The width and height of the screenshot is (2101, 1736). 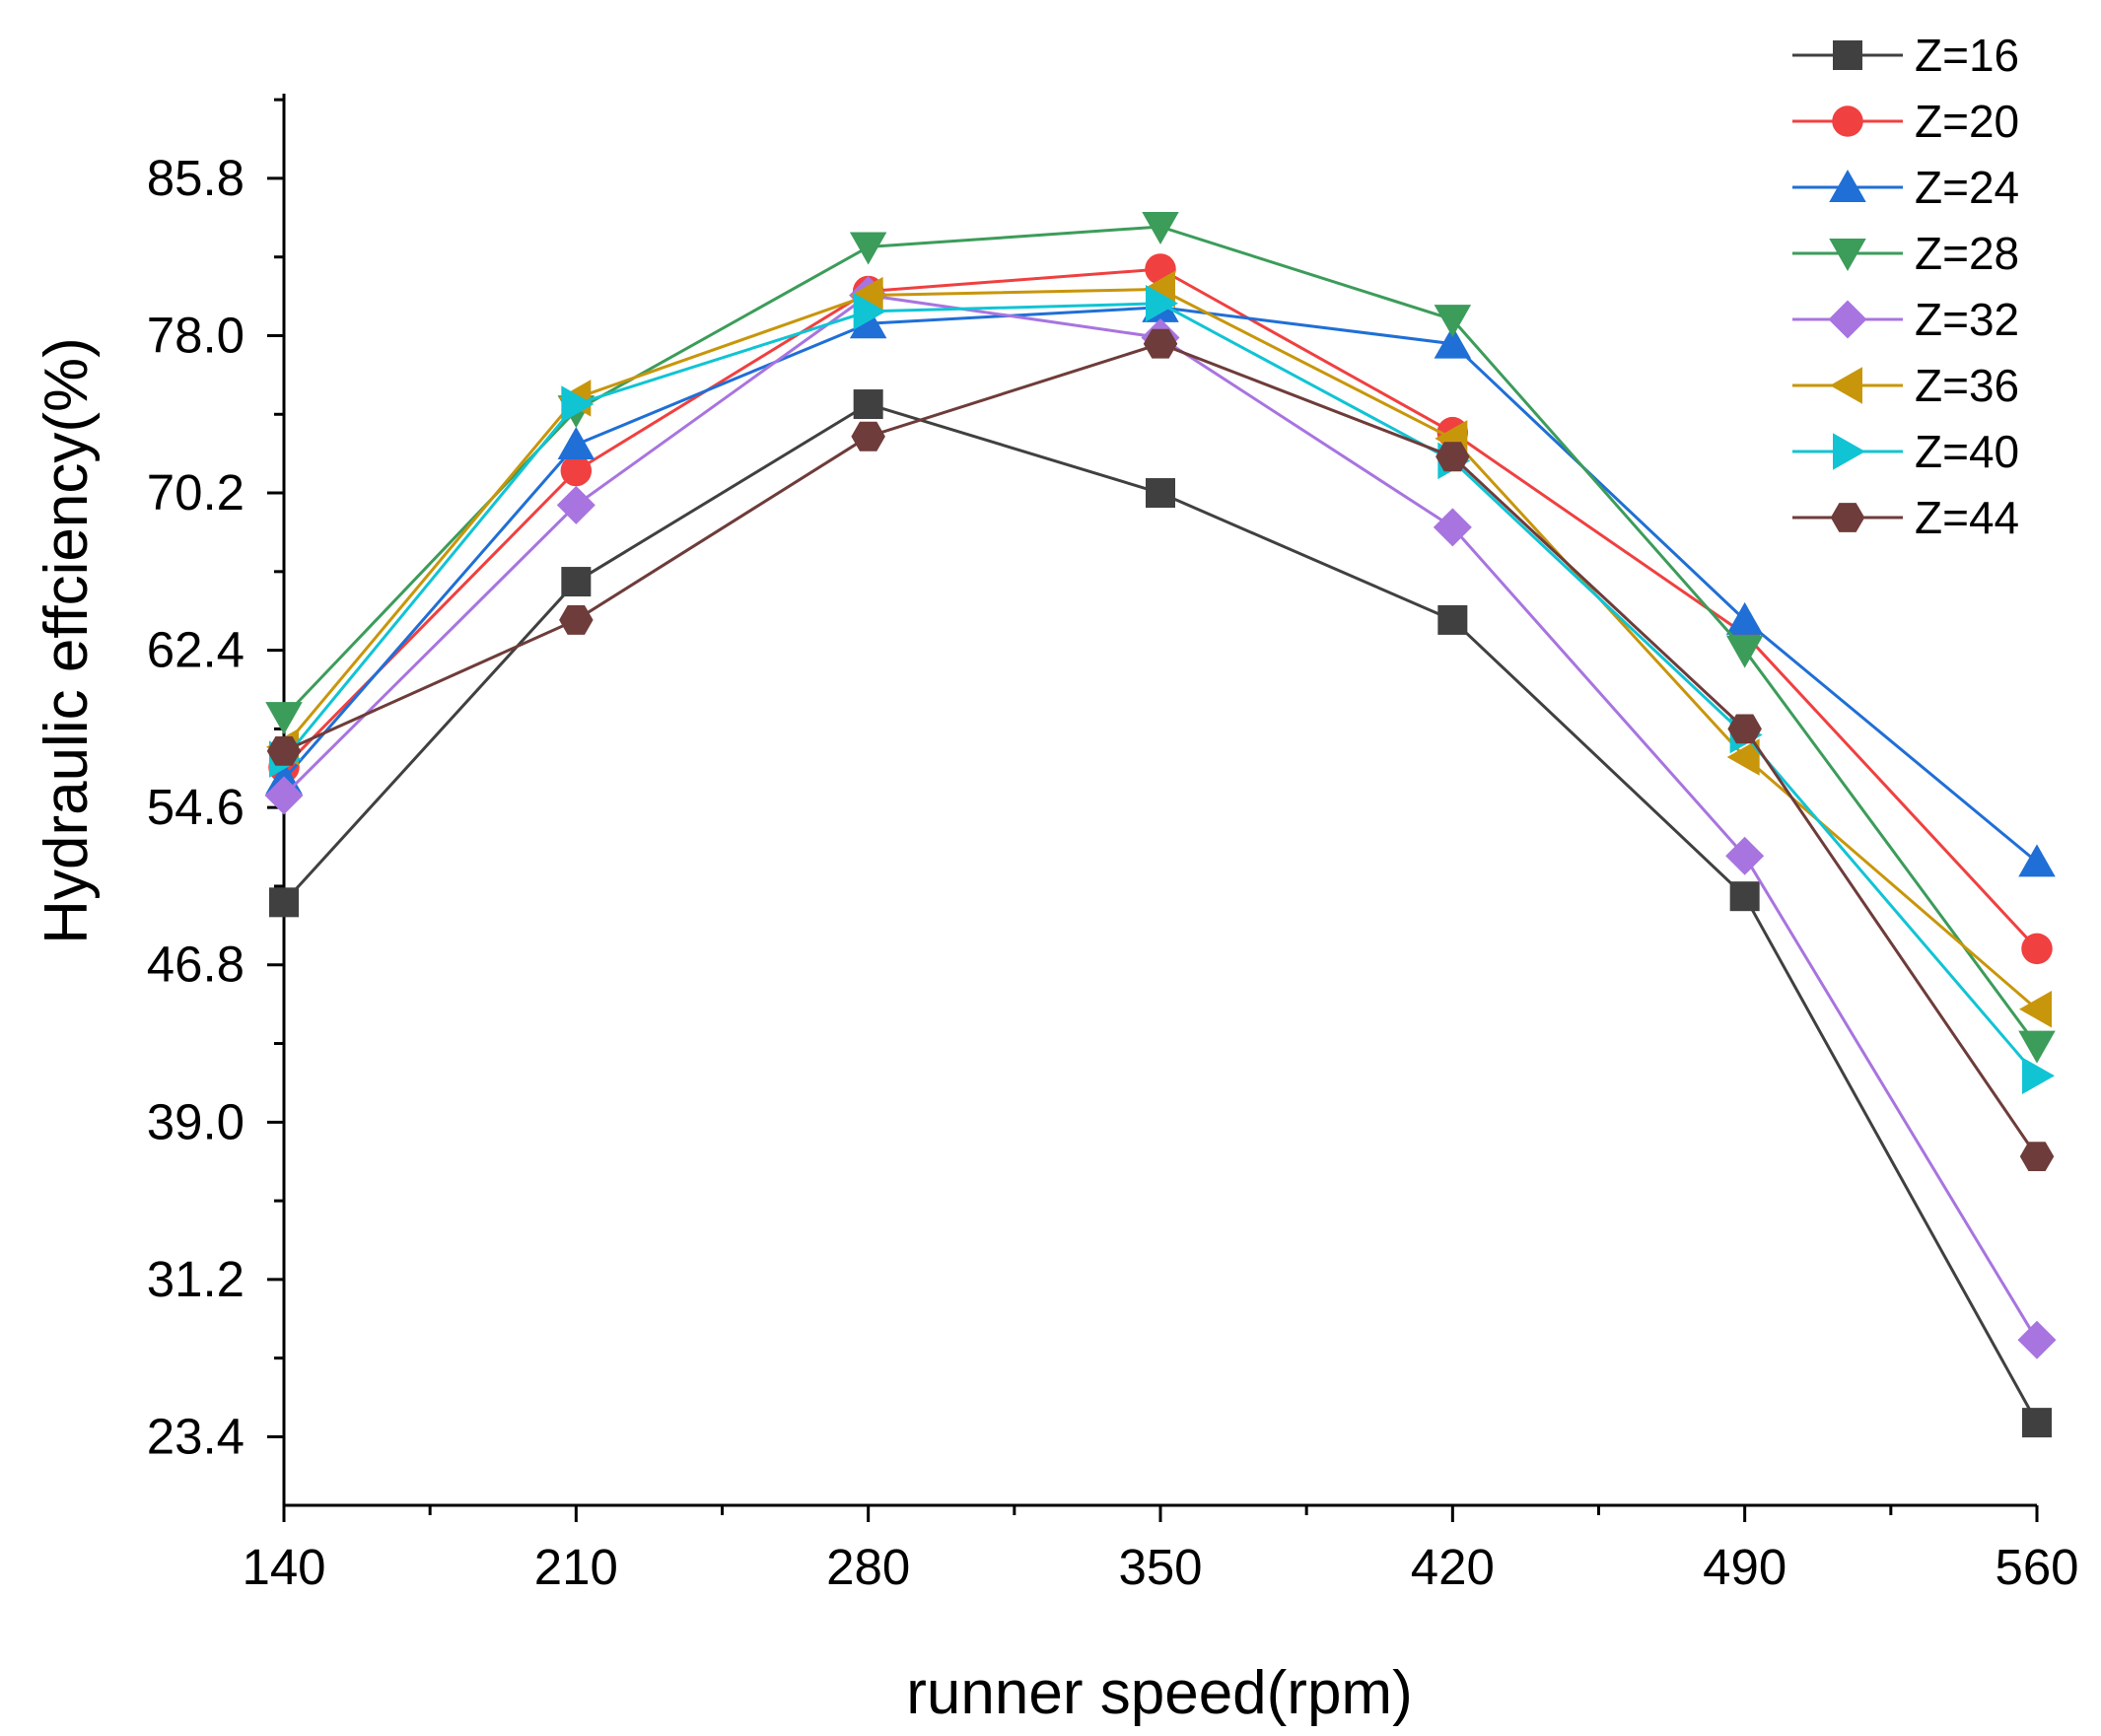 What do you see at coordinates (1906, 320) in the screenshot?
I see `legend-item: Z=32` at bounding box center [1906, 320].